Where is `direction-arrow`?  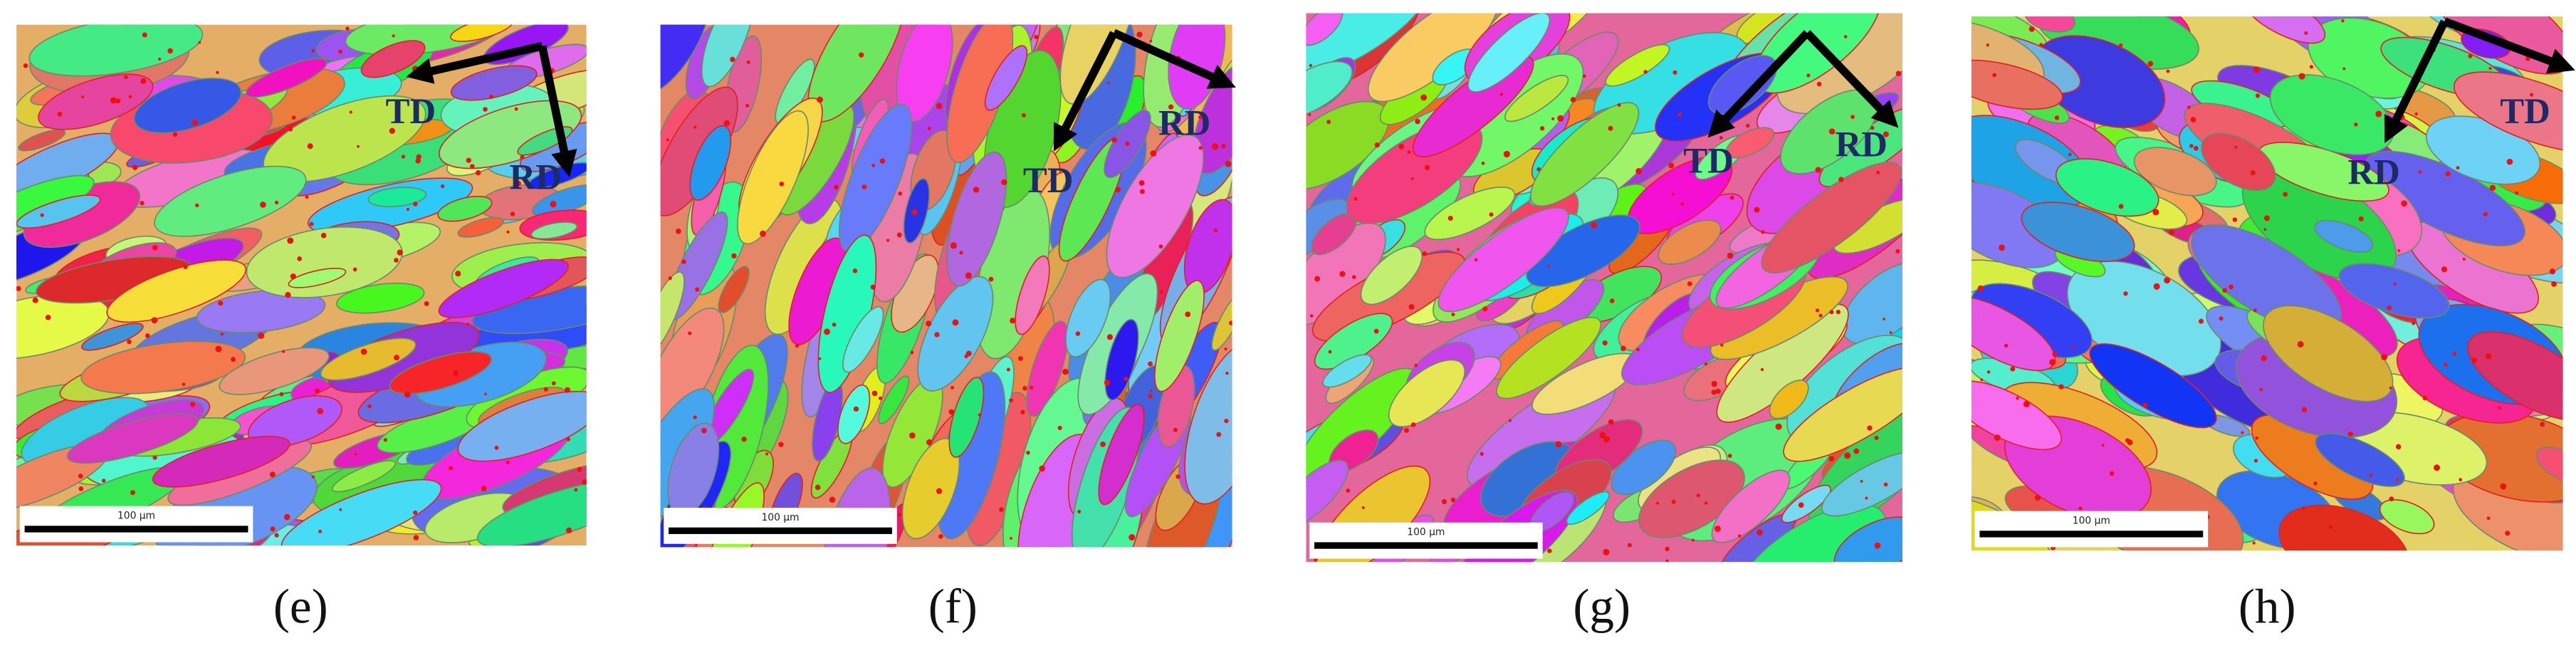 direction-arrow is located at coordinates (1174, 58).